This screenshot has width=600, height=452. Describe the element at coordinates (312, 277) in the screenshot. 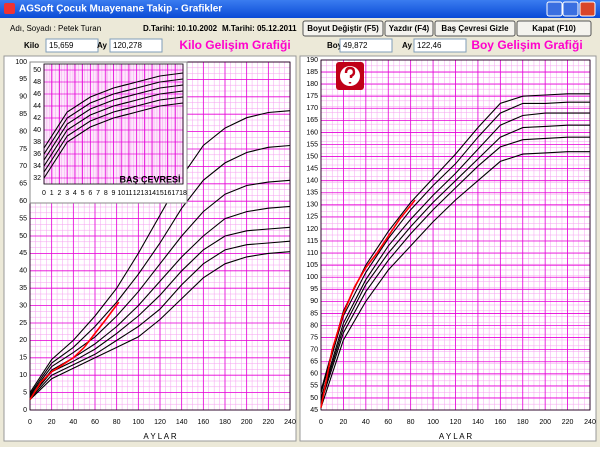

I see `y-tick-label: 100` at that location.